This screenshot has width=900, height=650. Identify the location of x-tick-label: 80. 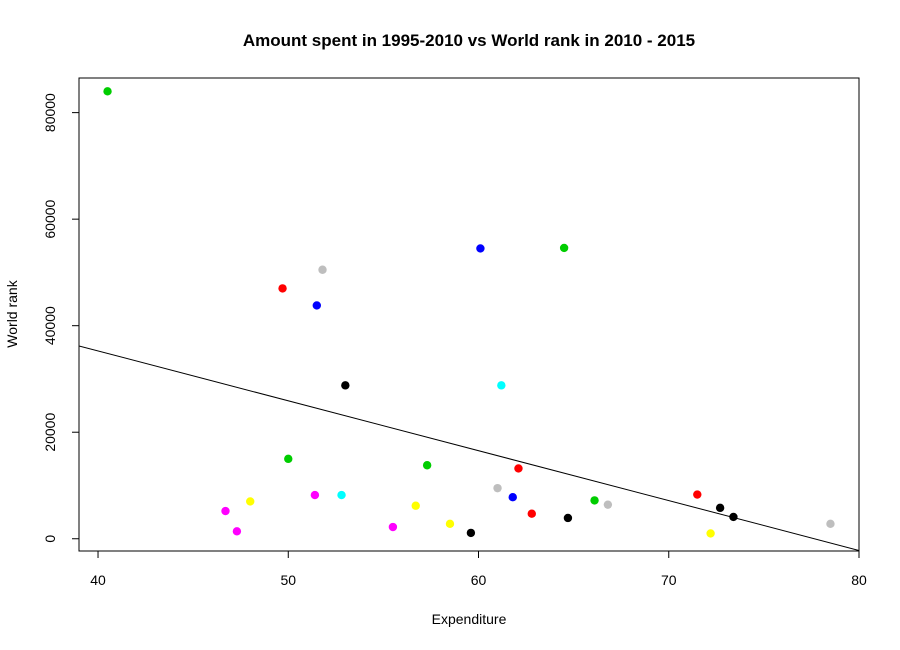
(859, 580).